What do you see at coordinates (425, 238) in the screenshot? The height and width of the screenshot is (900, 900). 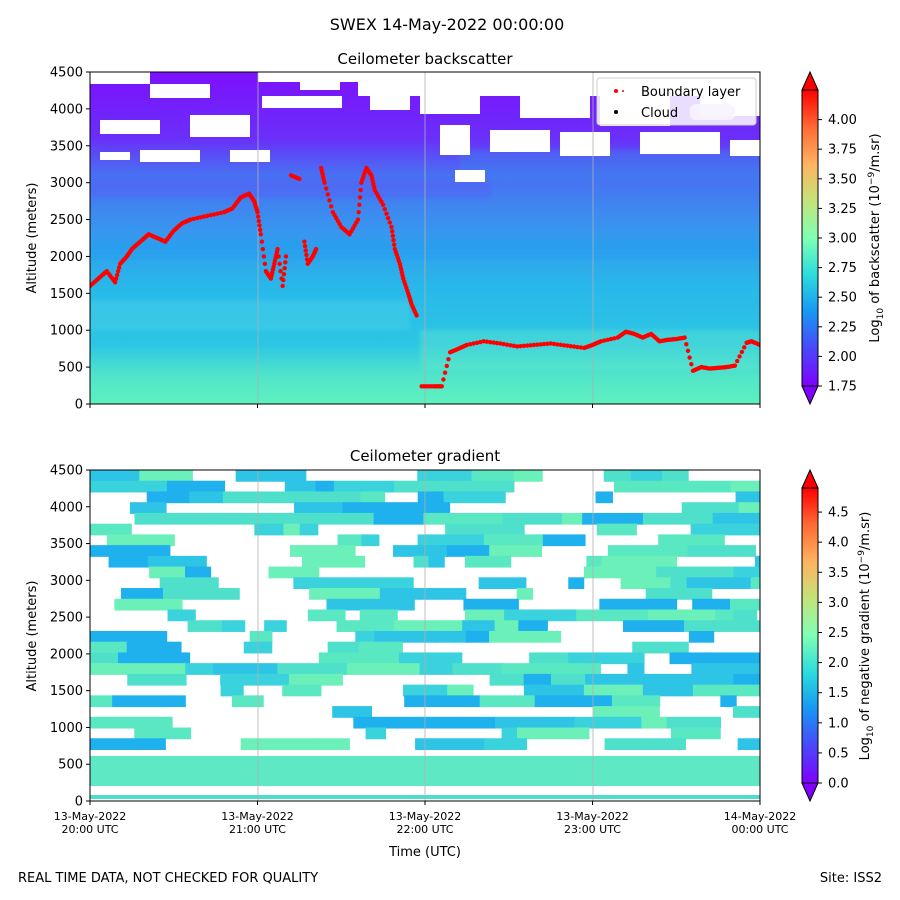 I see `backscatter-grid` at bounding box center [425, 238].